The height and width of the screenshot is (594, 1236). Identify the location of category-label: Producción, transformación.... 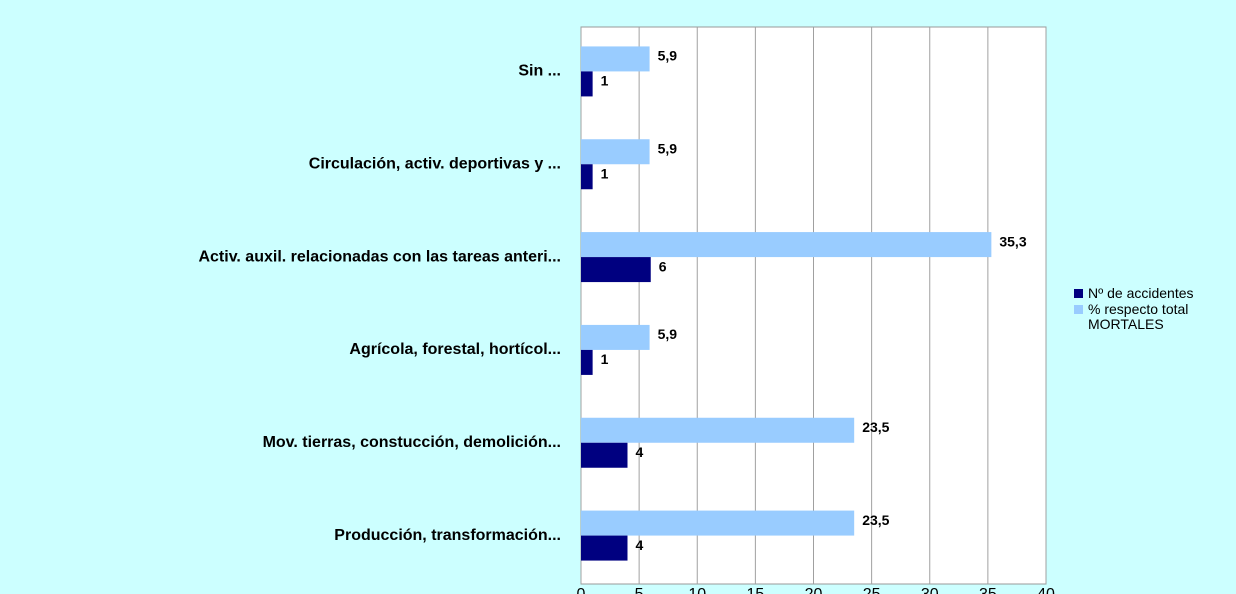
(447, 535).